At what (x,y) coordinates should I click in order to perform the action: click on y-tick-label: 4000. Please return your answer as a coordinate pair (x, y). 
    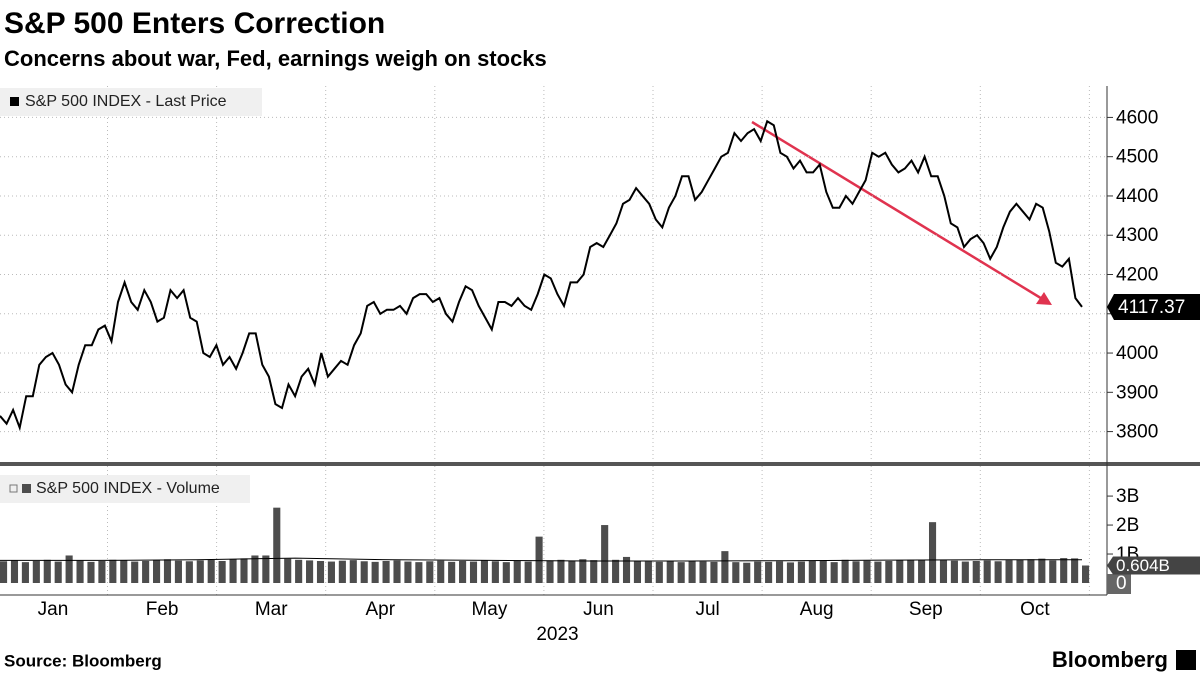
    Looking at the image, I should click on (1137, 353).